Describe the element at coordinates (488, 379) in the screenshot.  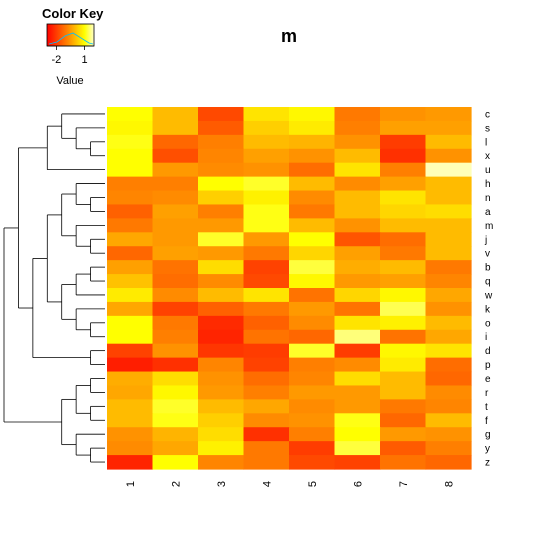
I see `row-label: e` at that location.